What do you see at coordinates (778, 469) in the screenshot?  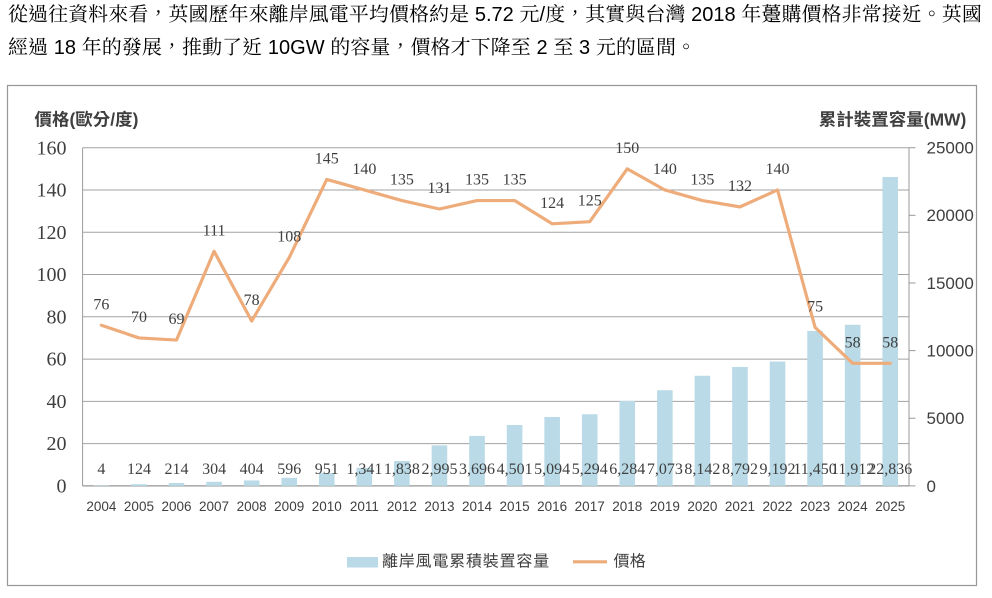 I see `svg-text: 9,192` at bounding box center [778, 469].